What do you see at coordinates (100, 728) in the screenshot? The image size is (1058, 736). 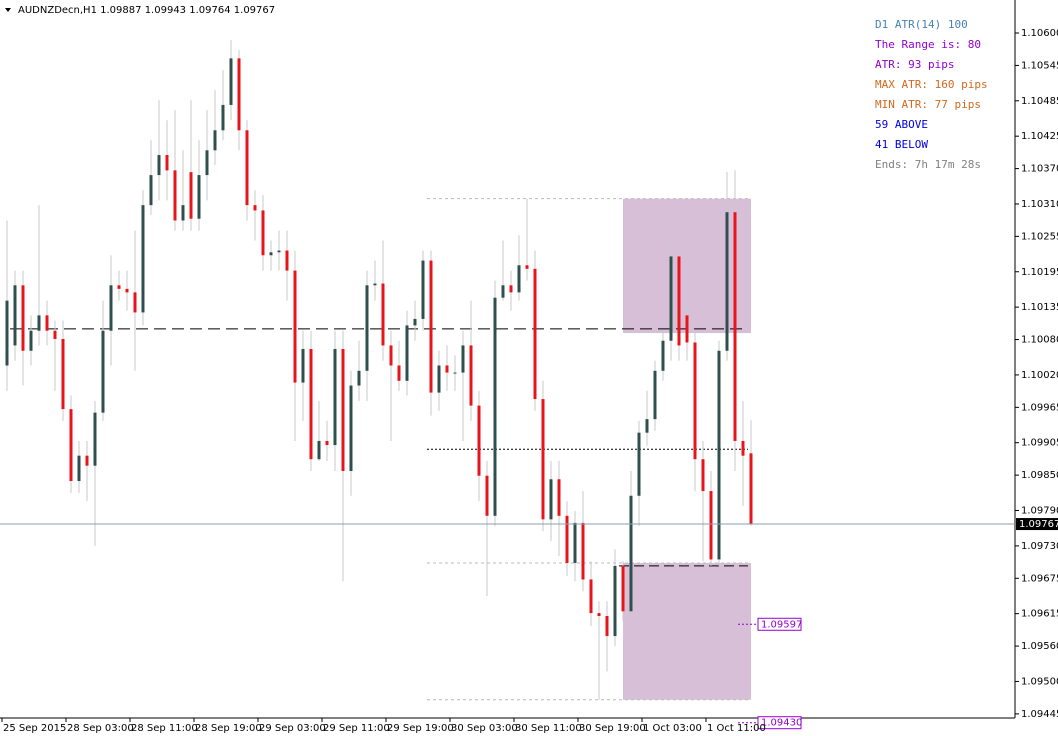 I see `x-tick-label: 28 Sep 03:00` at bounding box center [100, 728].